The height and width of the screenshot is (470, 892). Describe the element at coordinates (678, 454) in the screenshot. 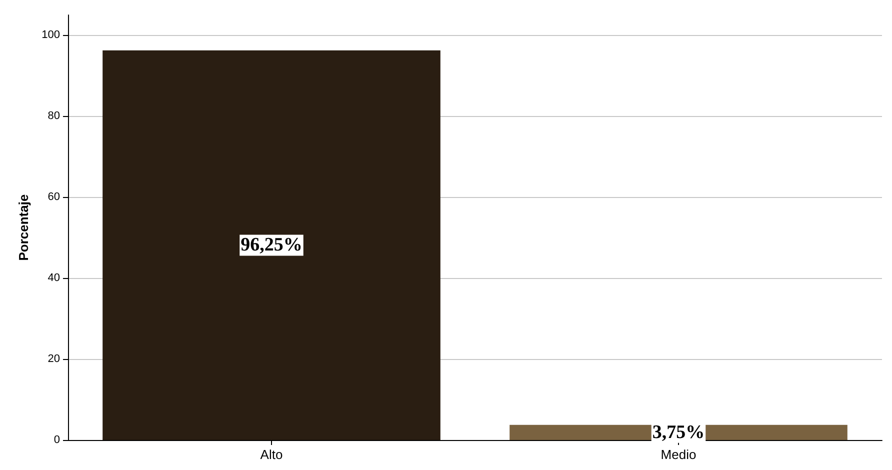

I see `x-tick-label: Medio` at that location.